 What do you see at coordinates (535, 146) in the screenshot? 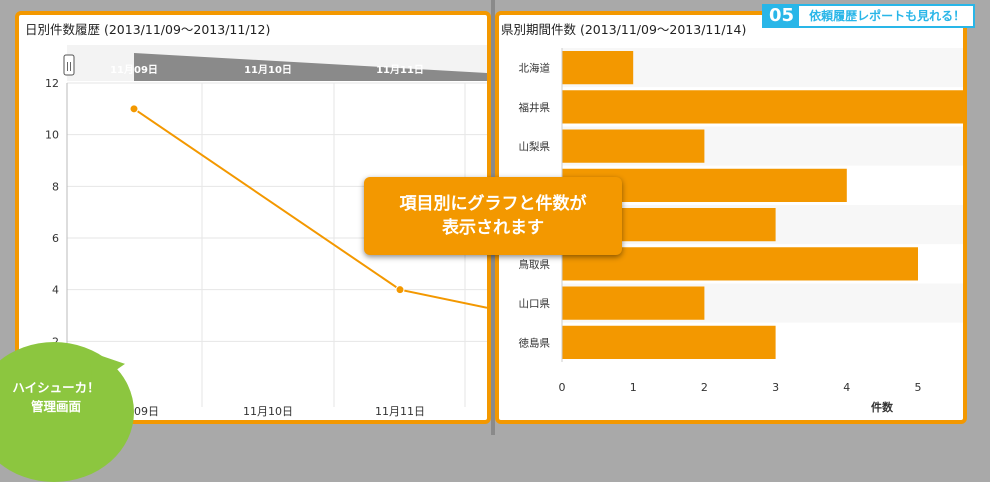
I see `category-label: 山梨県` at bounding box center [535, 146].